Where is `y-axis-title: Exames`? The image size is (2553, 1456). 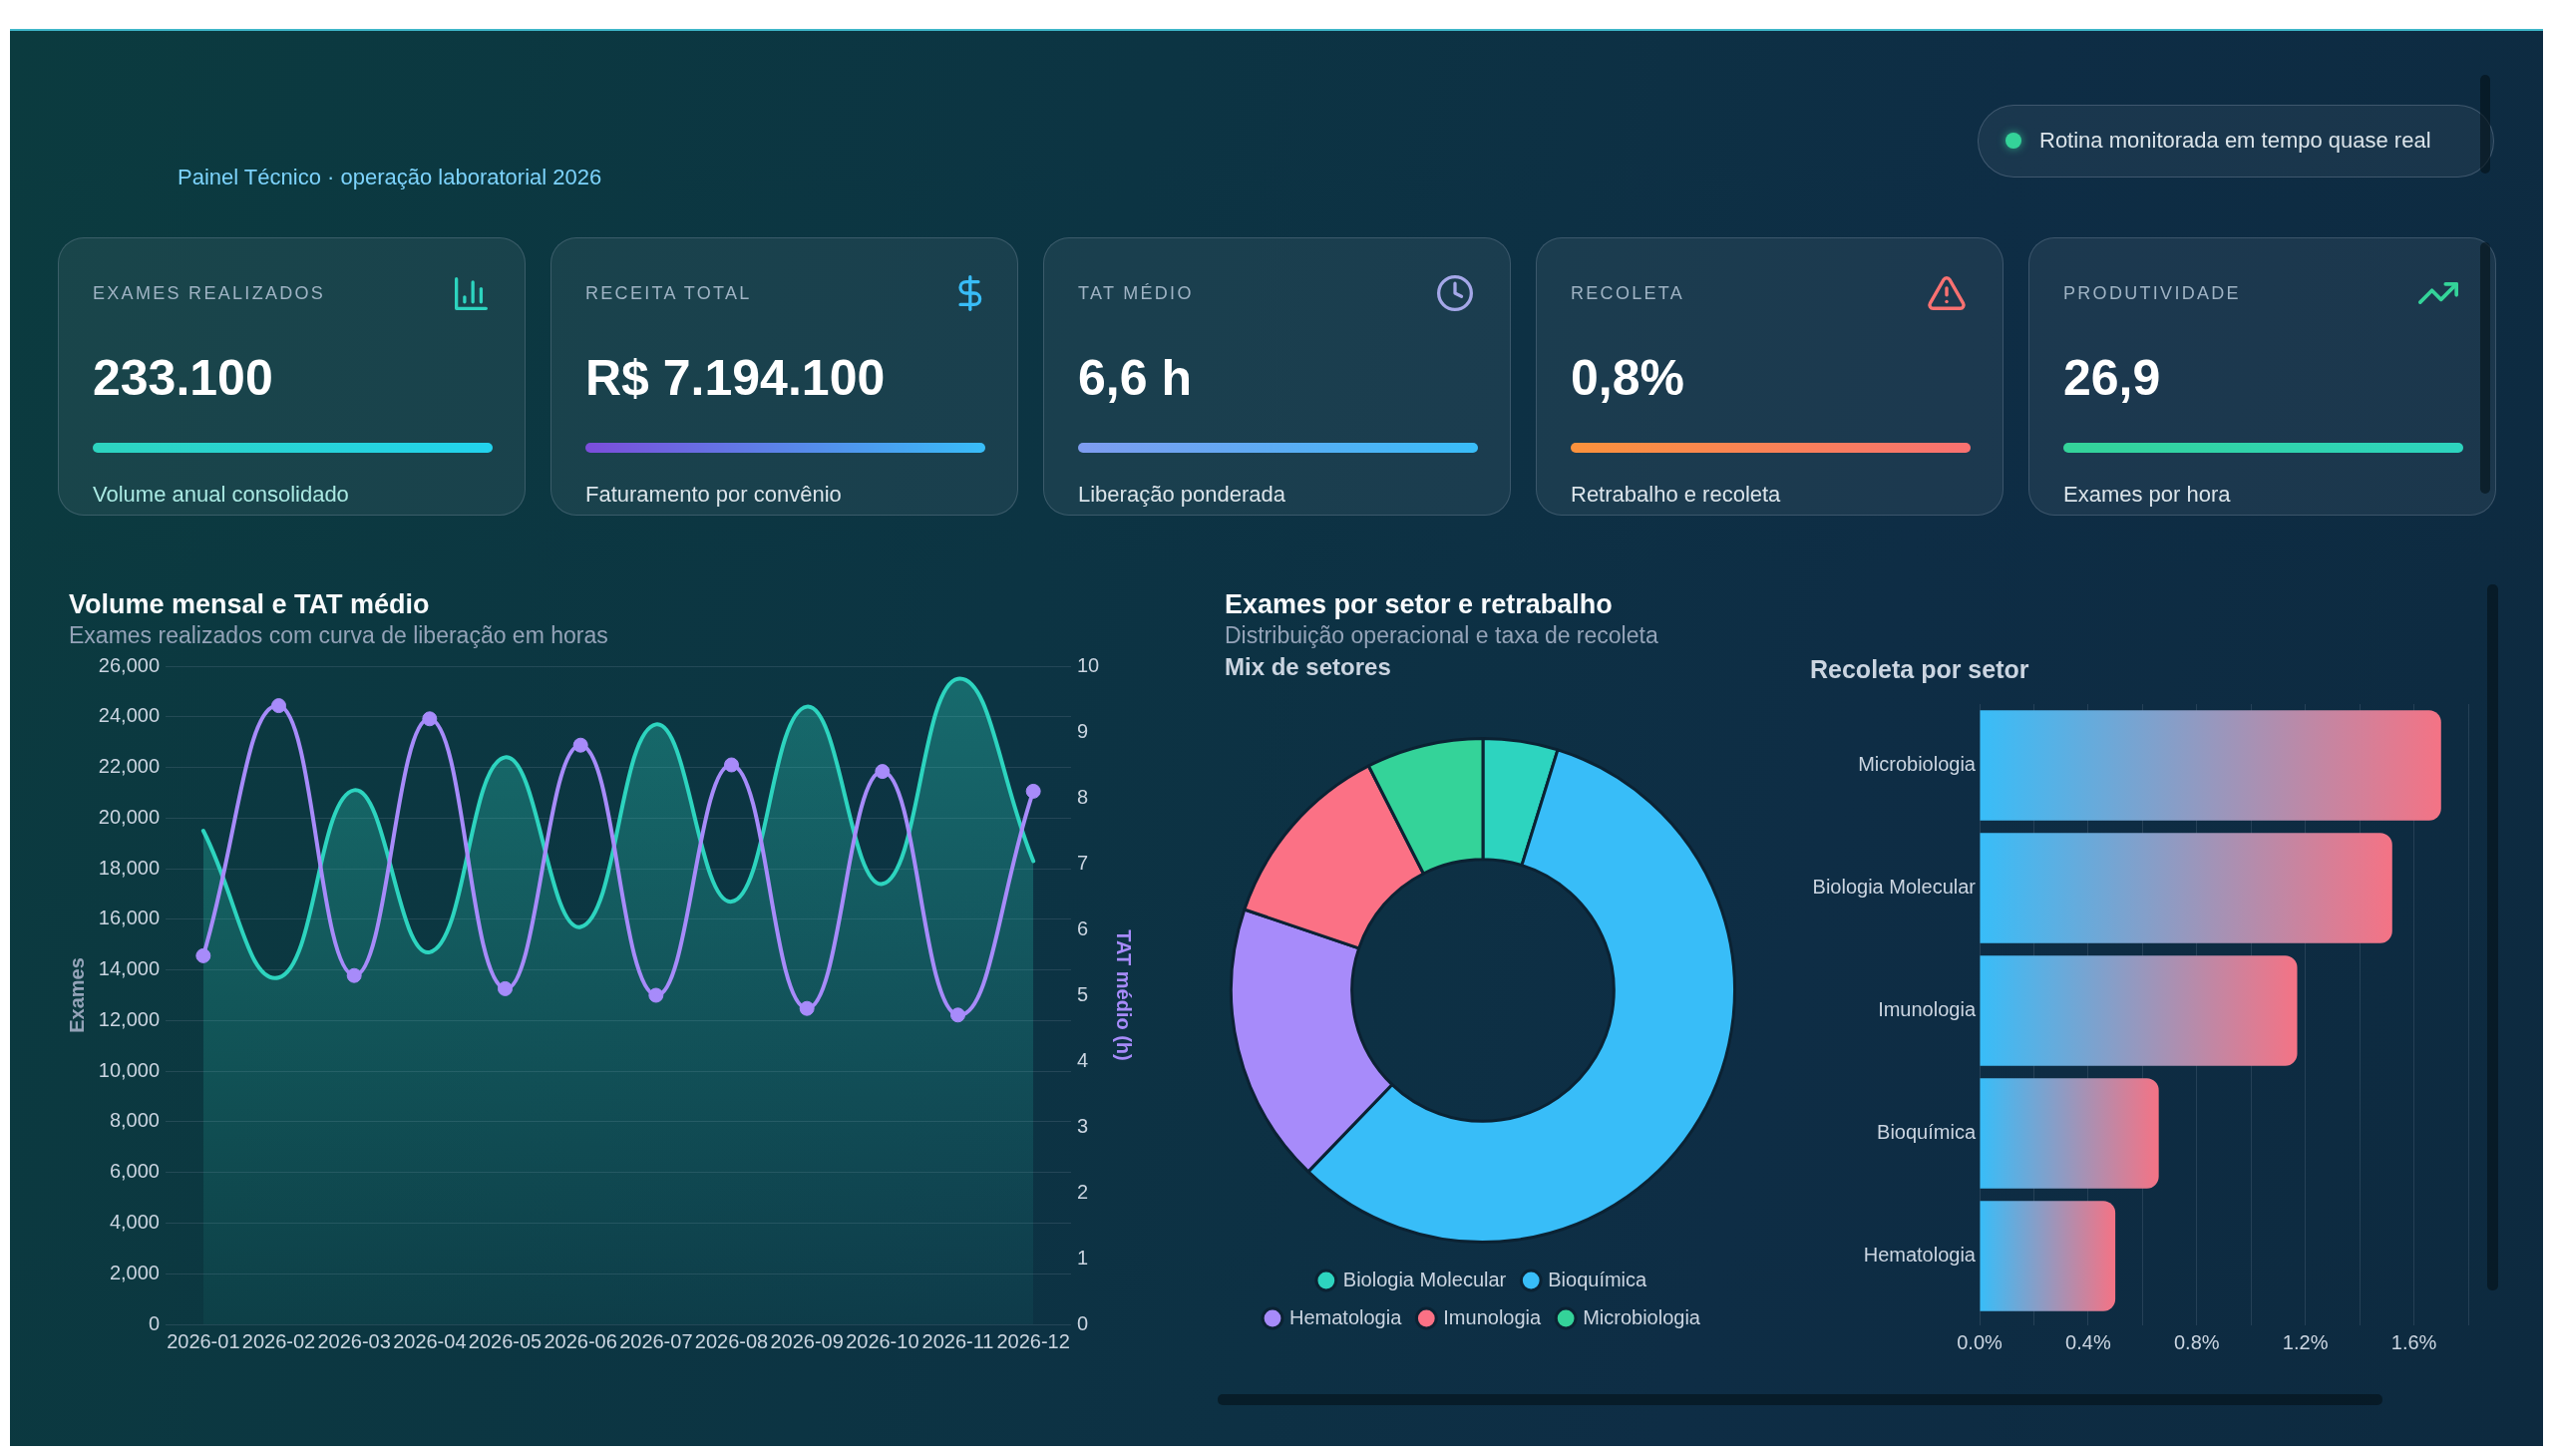
y-axis-title: Exames is located at coordinates (77, 995).